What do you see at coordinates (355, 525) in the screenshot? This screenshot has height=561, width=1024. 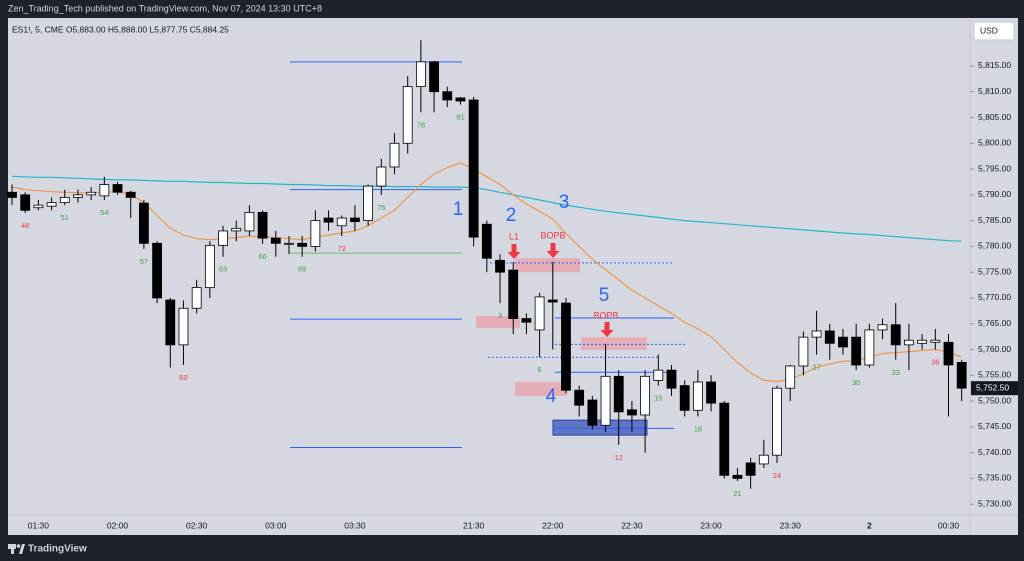 I see `x-tick-label: 03:30` at bounding box center [355, 525].